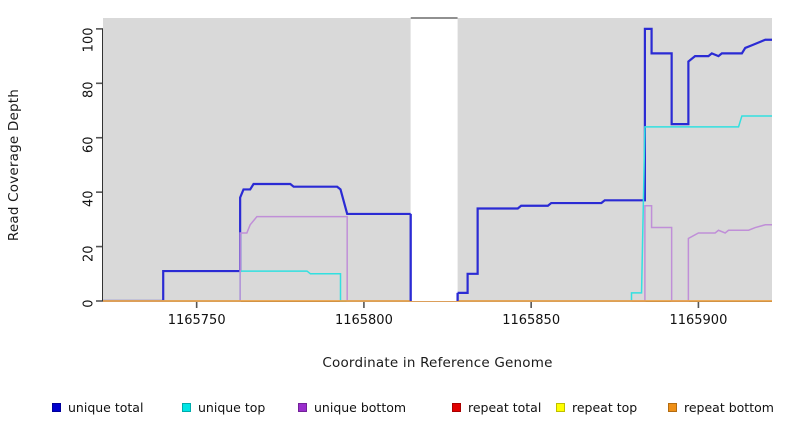 Image resolution: width=792 pixels, height=432 pixels. What do you see at coordinates (605, 407) in the screenshot?
I see `legend-label: repeat top` at bounding box center [605, 407].